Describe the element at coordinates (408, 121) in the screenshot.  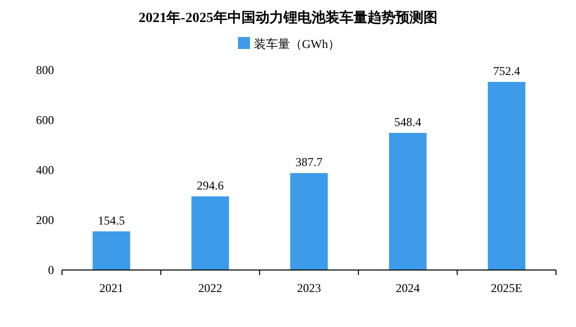
I see `data-label: 548.4` at that location.